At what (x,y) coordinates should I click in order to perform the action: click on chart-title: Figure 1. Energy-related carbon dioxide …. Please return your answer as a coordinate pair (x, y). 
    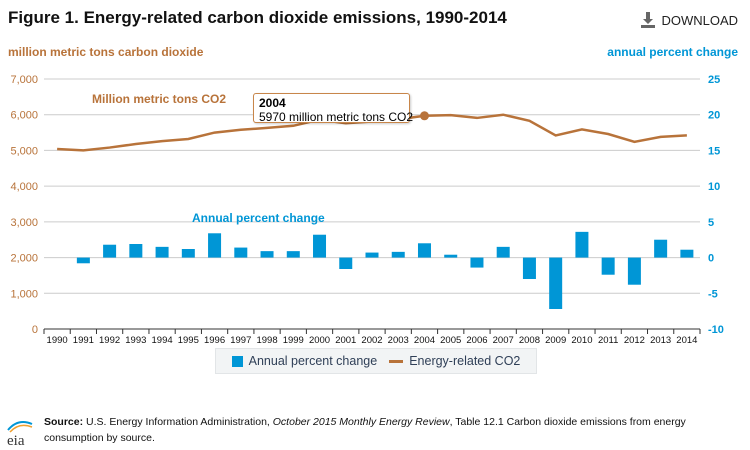
    Looking at the image, I should click on (257, 17).